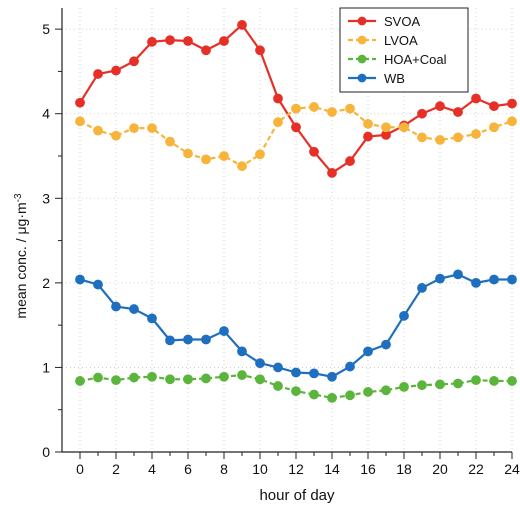 This screenshot has width=520, height=506. I want to click on y-tick-label: 2, so click(46, 283).